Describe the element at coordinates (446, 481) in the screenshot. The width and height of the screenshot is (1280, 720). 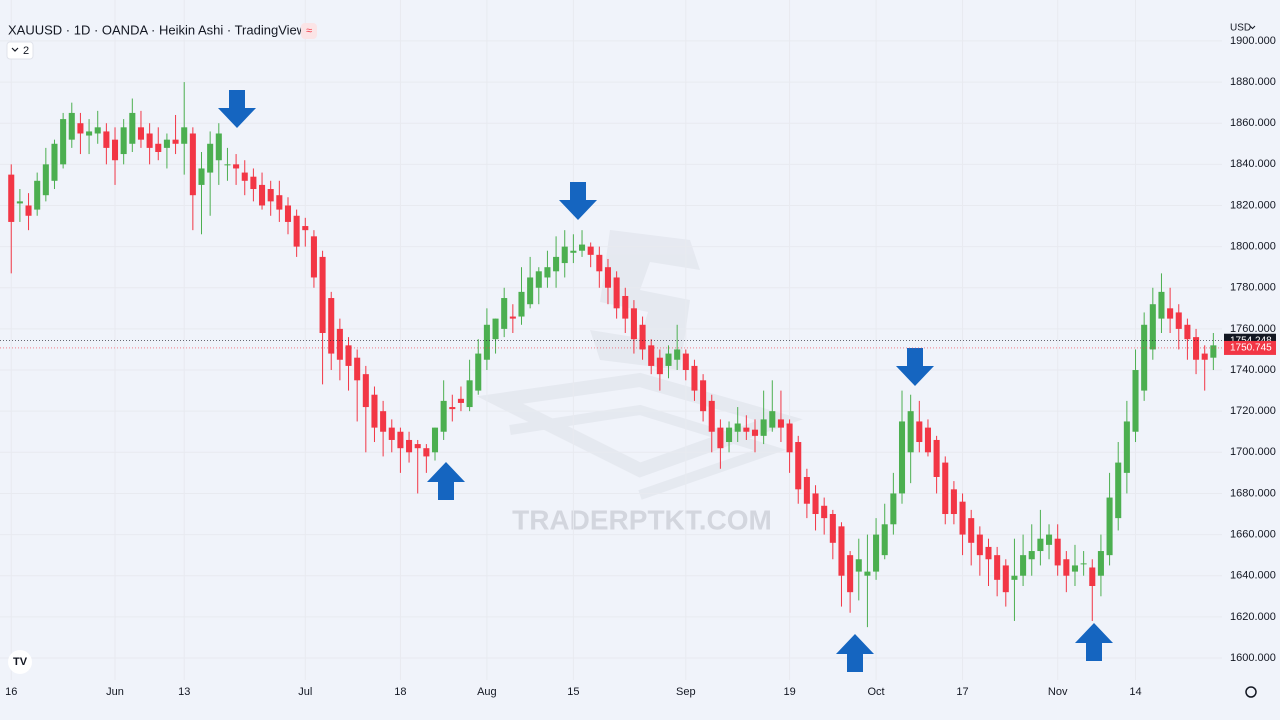
I see `arrow-up` at that location.